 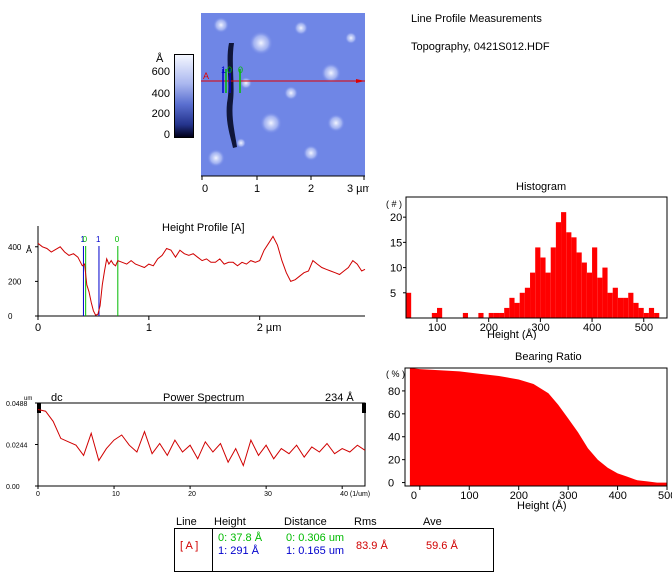 What do you see at coordinates (339, 397) in the screenshot?
I see `chart-annotation: 234 Å` at bounding box center [339, 397].